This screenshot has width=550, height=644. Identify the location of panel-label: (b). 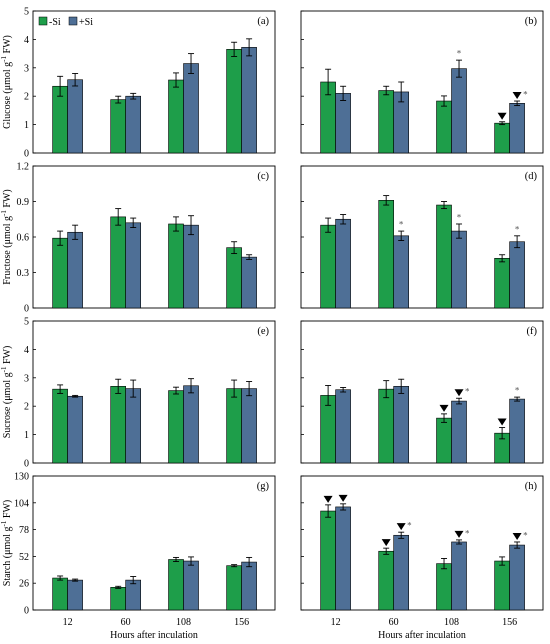
(531, 21).